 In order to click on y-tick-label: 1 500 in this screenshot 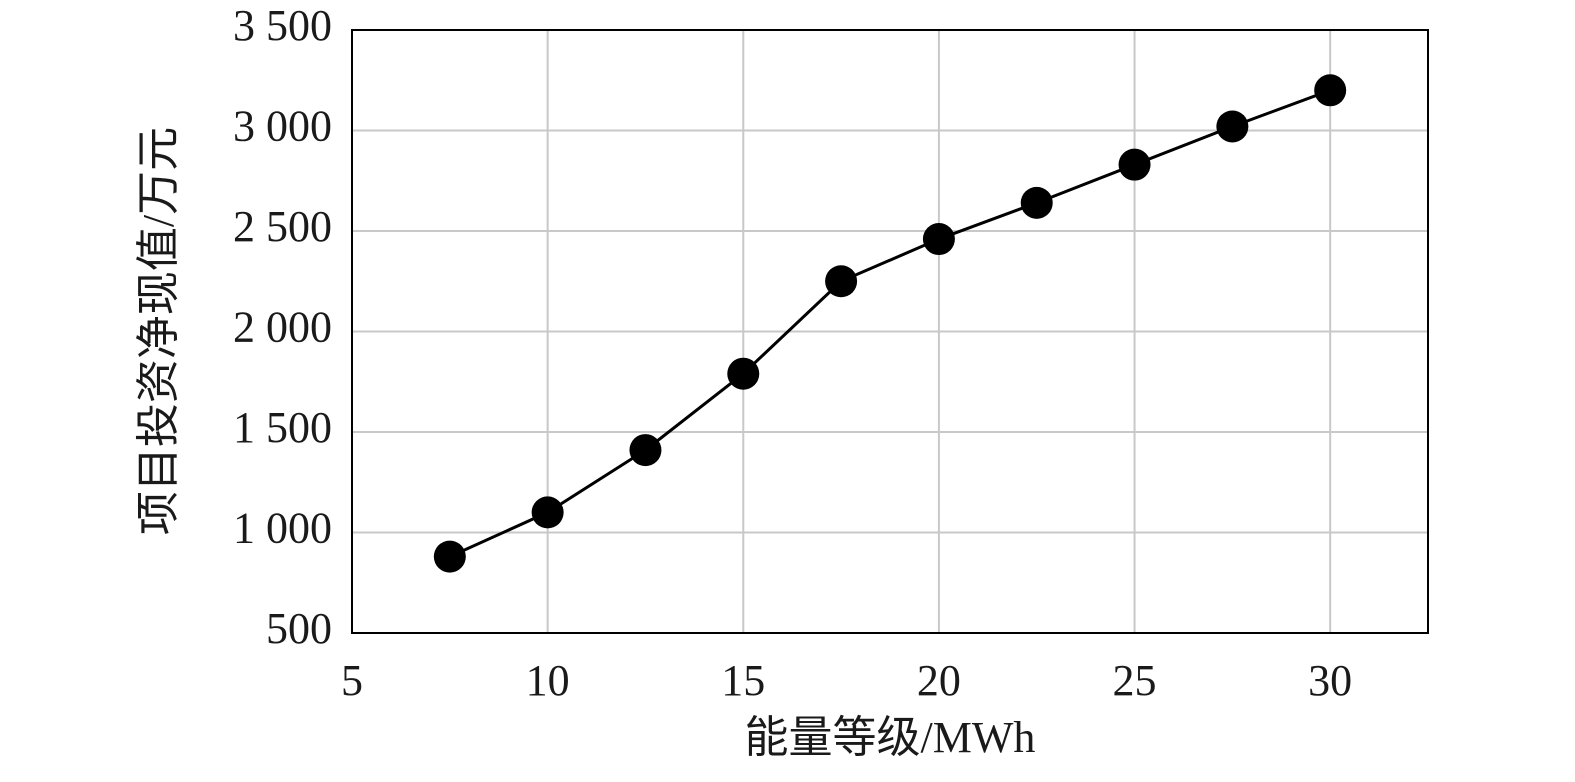, I will do `click(282, 427)`.